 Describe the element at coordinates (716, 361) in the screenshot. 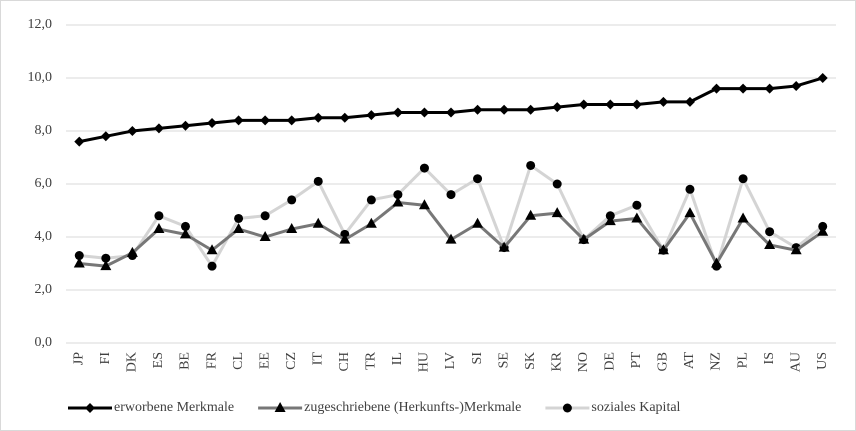

I see `x-tick-label: NZ` at that location.